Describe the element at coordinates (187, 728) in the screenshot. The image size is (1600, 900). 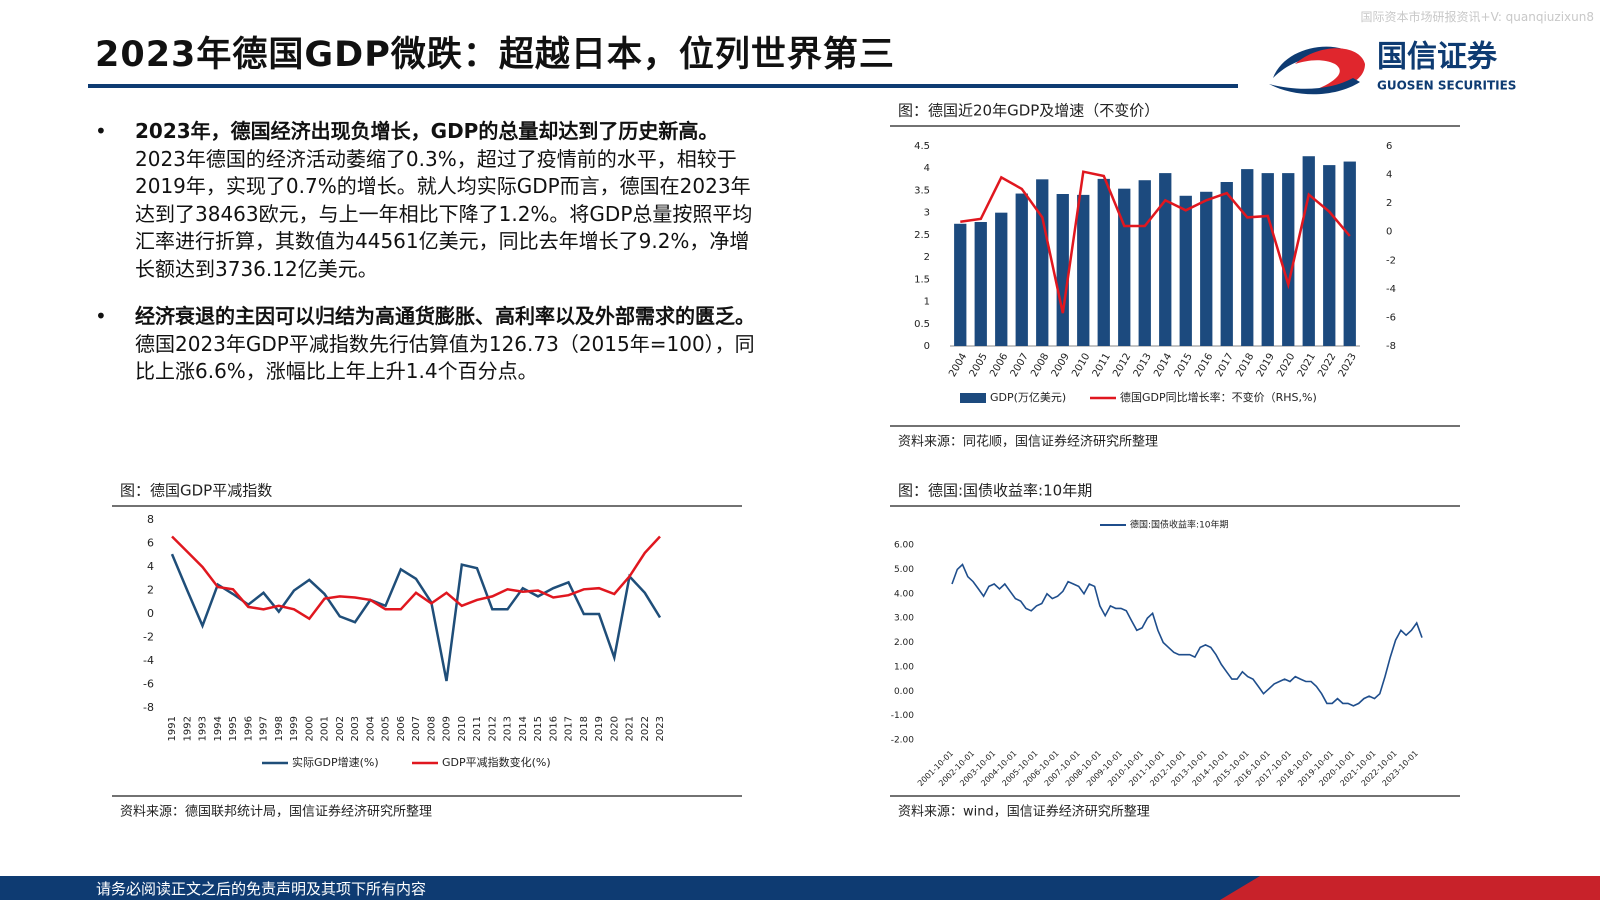
I see `x-tick-label: 1992` at that location.